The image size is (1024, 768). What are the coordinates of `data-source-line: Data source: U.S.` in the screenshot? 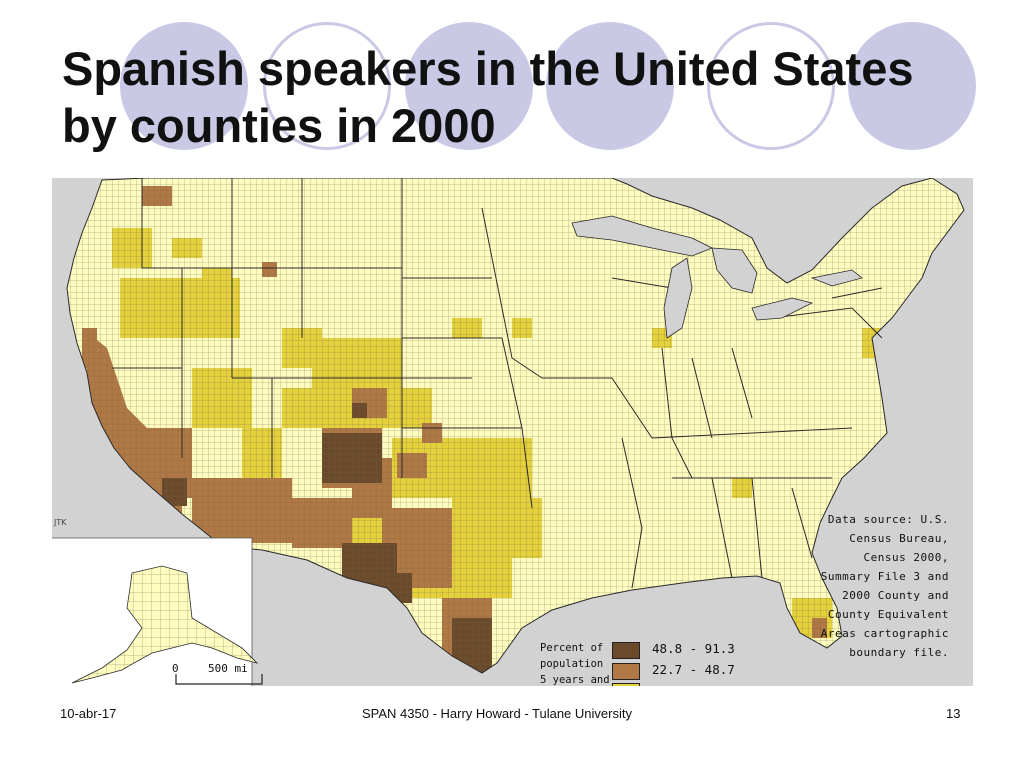 It's located at (888, 519).